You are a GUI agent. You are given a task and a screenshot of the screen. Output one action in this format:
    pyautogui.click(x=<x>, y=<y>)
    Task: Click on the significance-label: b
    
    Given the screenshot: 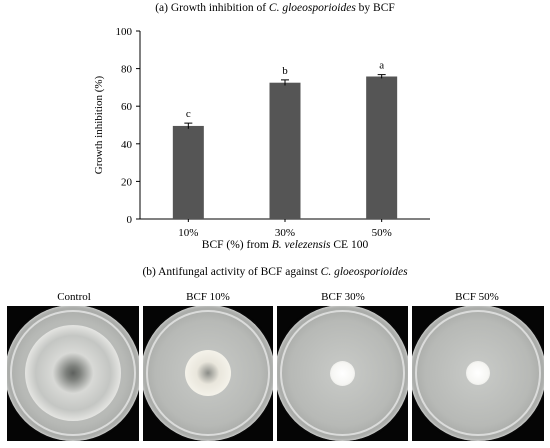 What is the action you would take?
    pyautogui.click(x=285, y=71)
    